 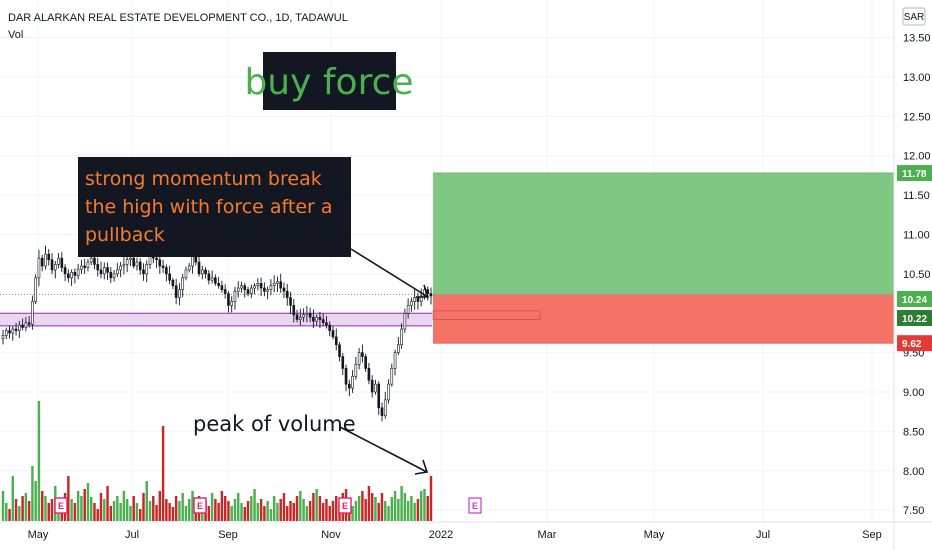 I want to click on currency-badge, so click(x=914, y=16).